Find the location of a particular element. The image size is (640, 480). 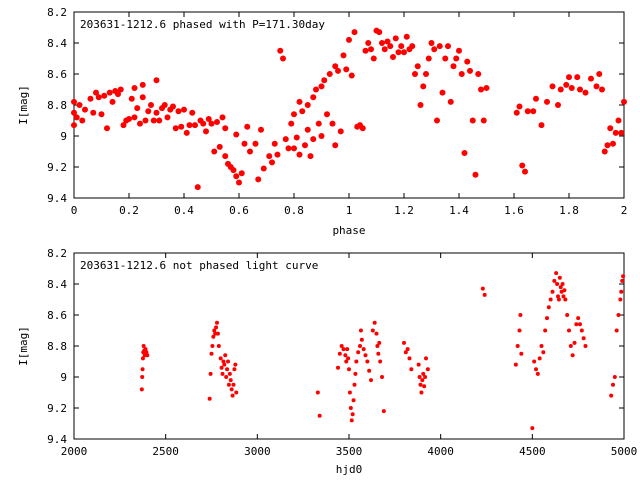

x-tick-label: 0.6 is located at coordinates (239, 210).